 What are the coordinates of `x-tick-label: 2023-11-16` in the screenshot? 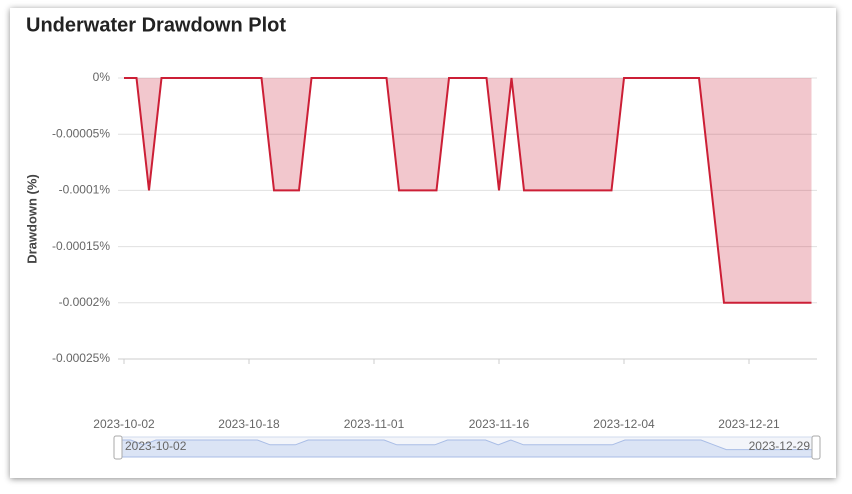 It's located at (499, 424).